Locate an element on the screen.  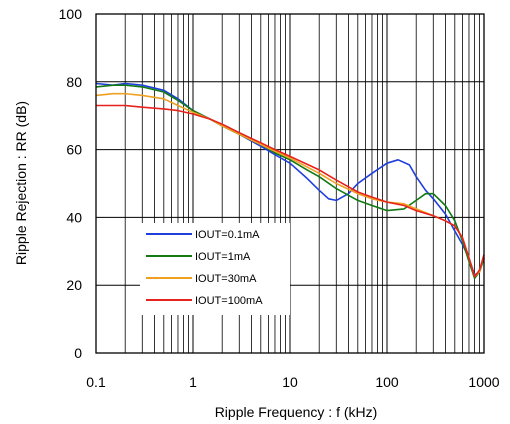
x-tick-labels: 0.1 1 10 100 1000 is located at coordinates (293, 382).